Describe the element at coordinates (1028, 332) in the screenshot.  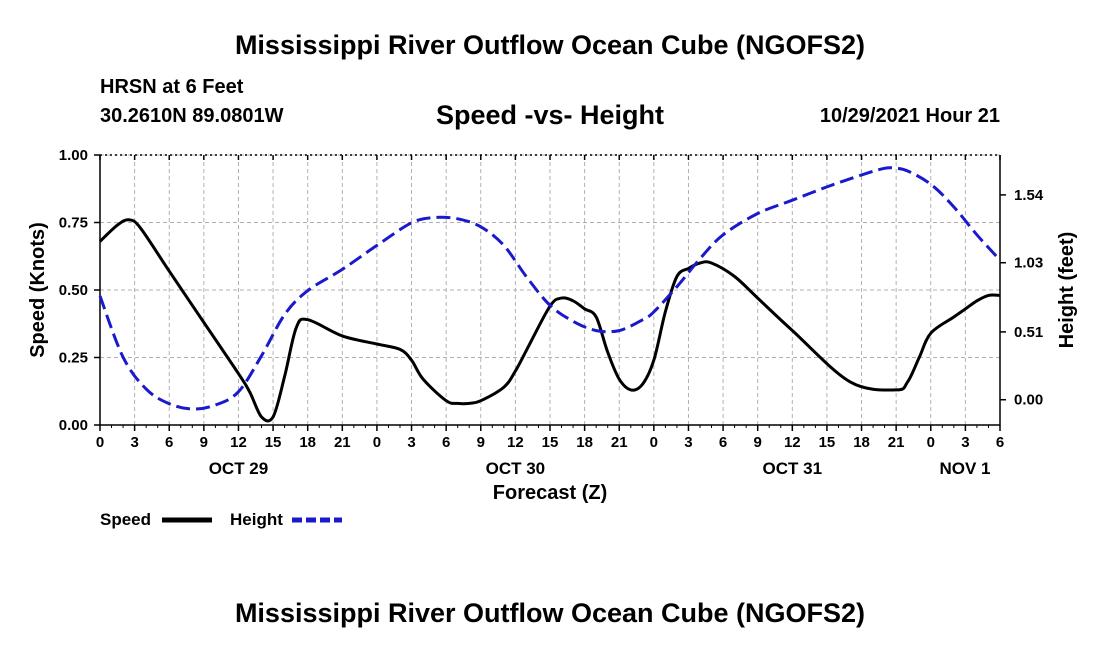
I see `y2-tick-label: 0.51` at that location.